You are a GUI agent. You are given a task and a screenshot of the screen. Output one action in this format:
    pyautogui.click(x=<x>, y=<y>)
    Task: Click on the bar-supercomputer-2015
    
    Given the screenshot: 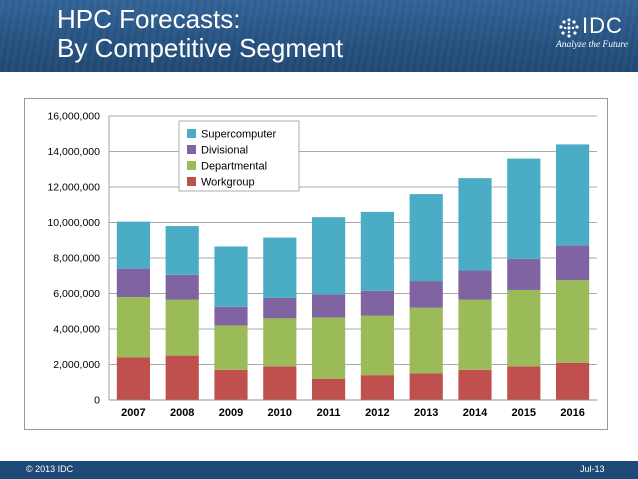 What is the action you would take?
    pyautogui.click(x=524, y=208)
    